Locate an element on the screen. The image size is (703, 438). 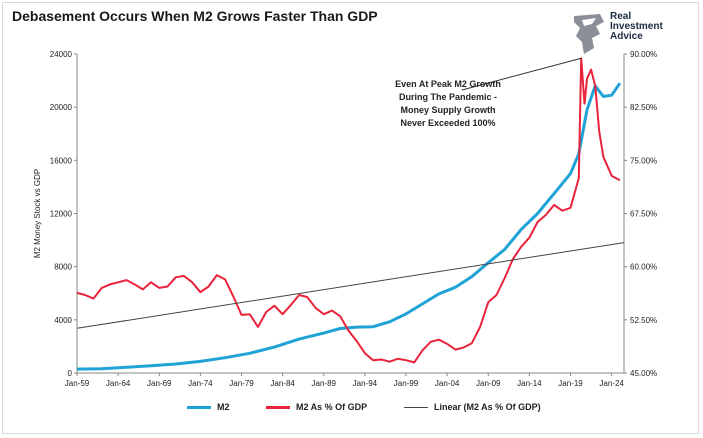
y-right-tick-label: 60.00% is located at coordinates (643, 267).